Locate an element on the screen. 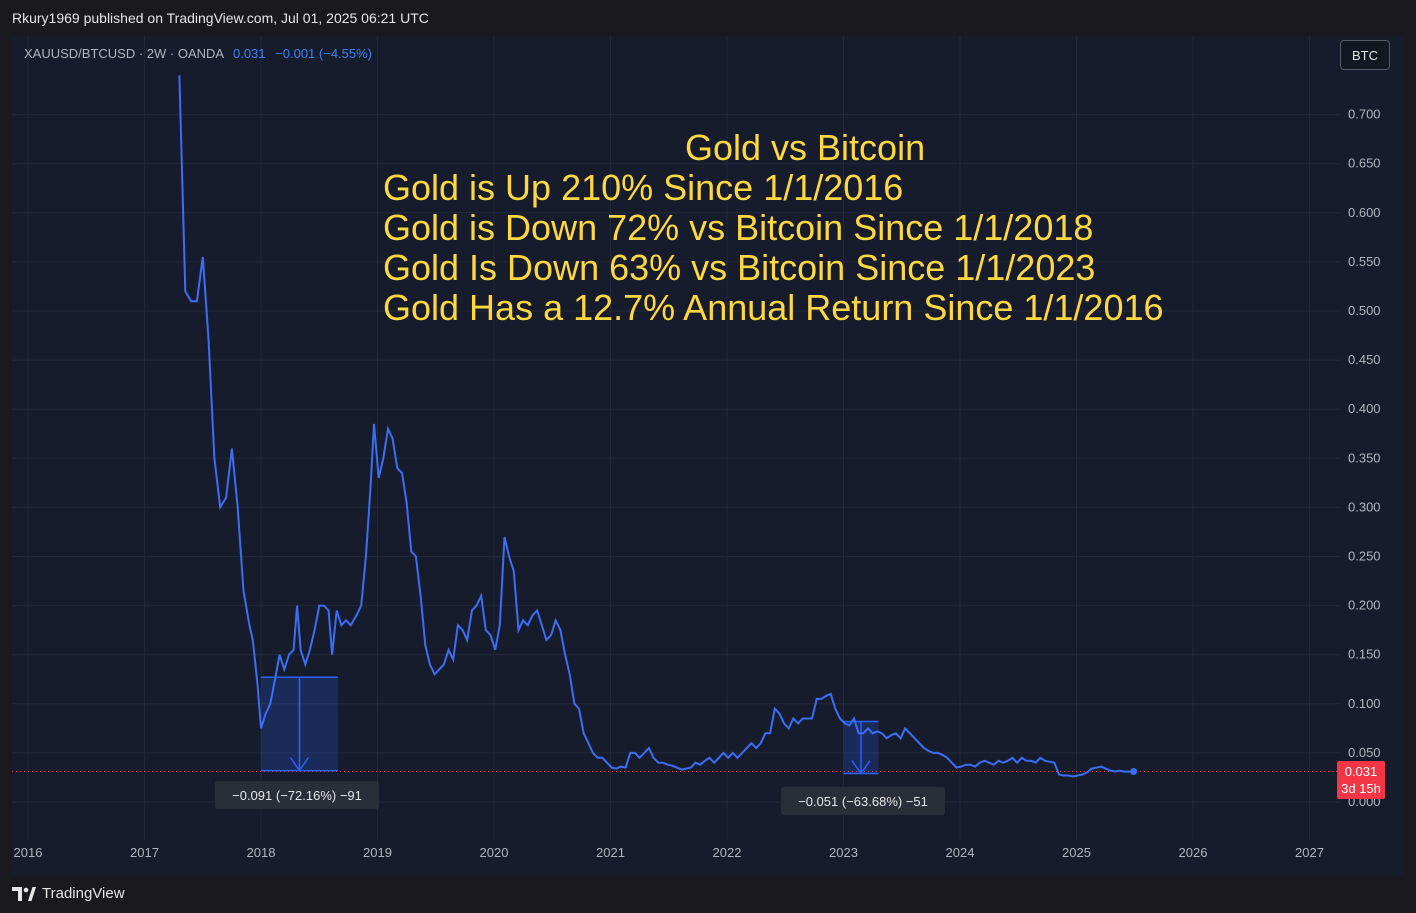  x-tick-label: 2021 is located at coordinates (610, 852).